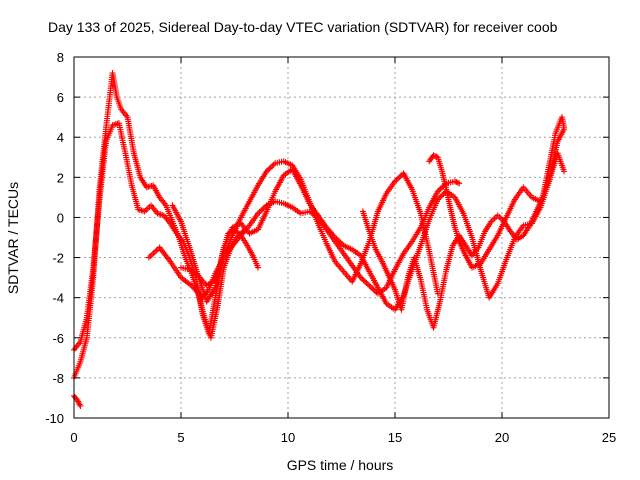  What do you see at coordinates (58, 298) in the screenshot?
I see `y-tick-label: -4` at bounding box center [58, 298].